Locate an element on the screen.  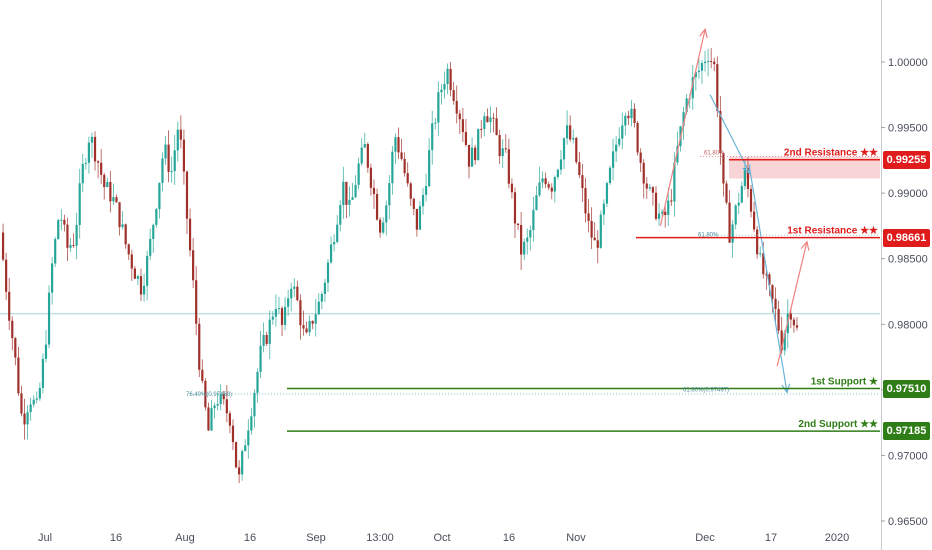
time-tick-label: Nov is located at coordinates (576, 538).